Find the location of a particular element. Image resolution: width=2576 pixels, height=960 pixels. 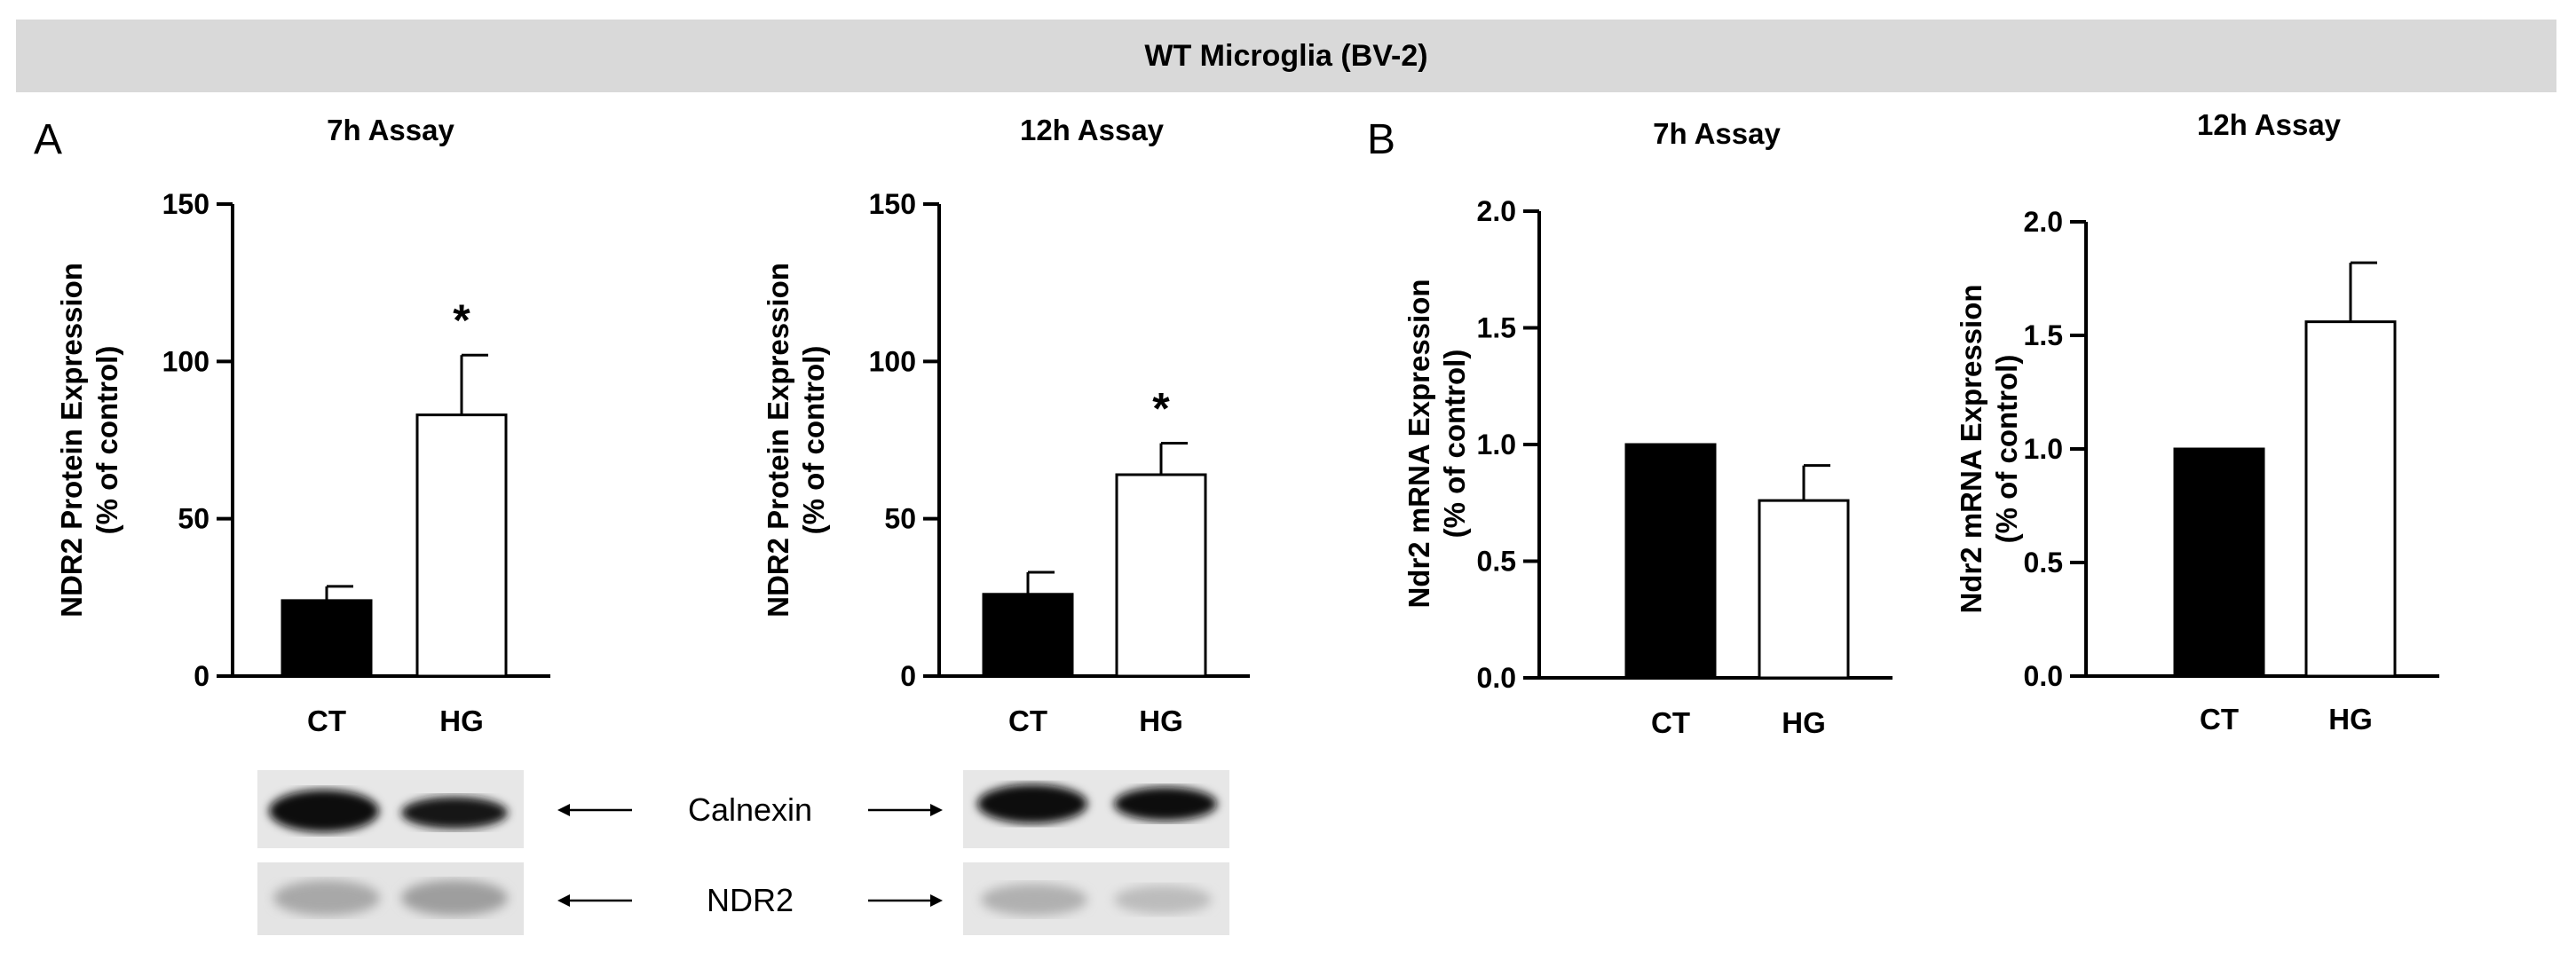

chart1-ytick-label: 150 is located at coordinates (185, 204).